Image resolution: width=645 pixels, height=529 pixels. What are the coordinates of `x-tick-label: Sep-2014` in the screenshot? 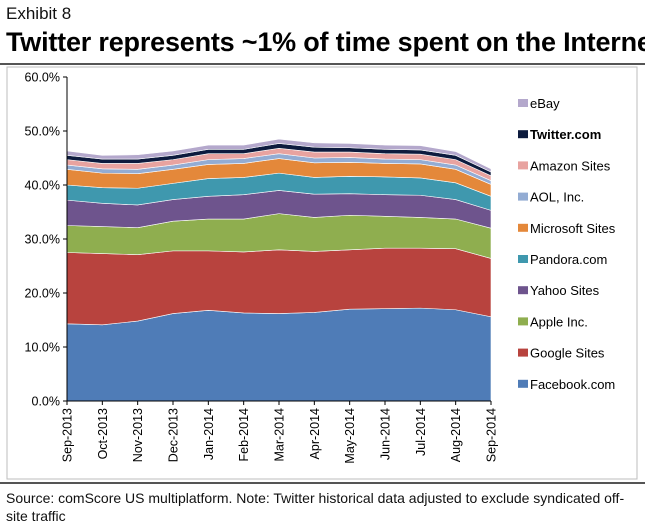 It's located at (492, 435).